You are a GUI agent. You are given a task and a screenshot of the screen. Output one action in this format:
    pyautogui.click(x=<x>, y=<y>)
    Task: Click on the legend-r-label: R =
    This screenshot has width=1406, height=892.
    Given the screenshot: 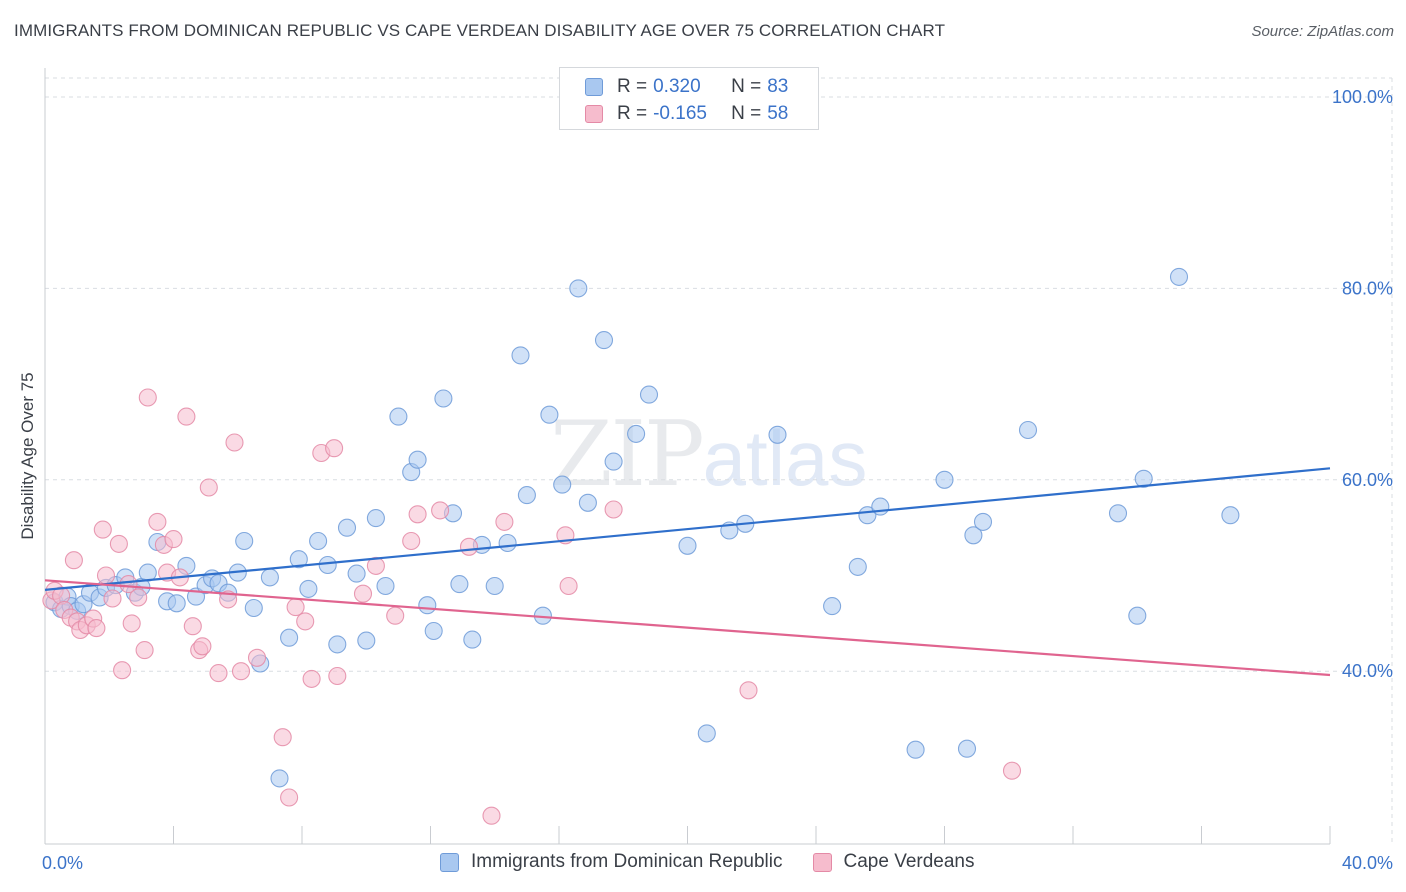 What is the action you would take?
    pyautogui.click(x=632, y=86)
    